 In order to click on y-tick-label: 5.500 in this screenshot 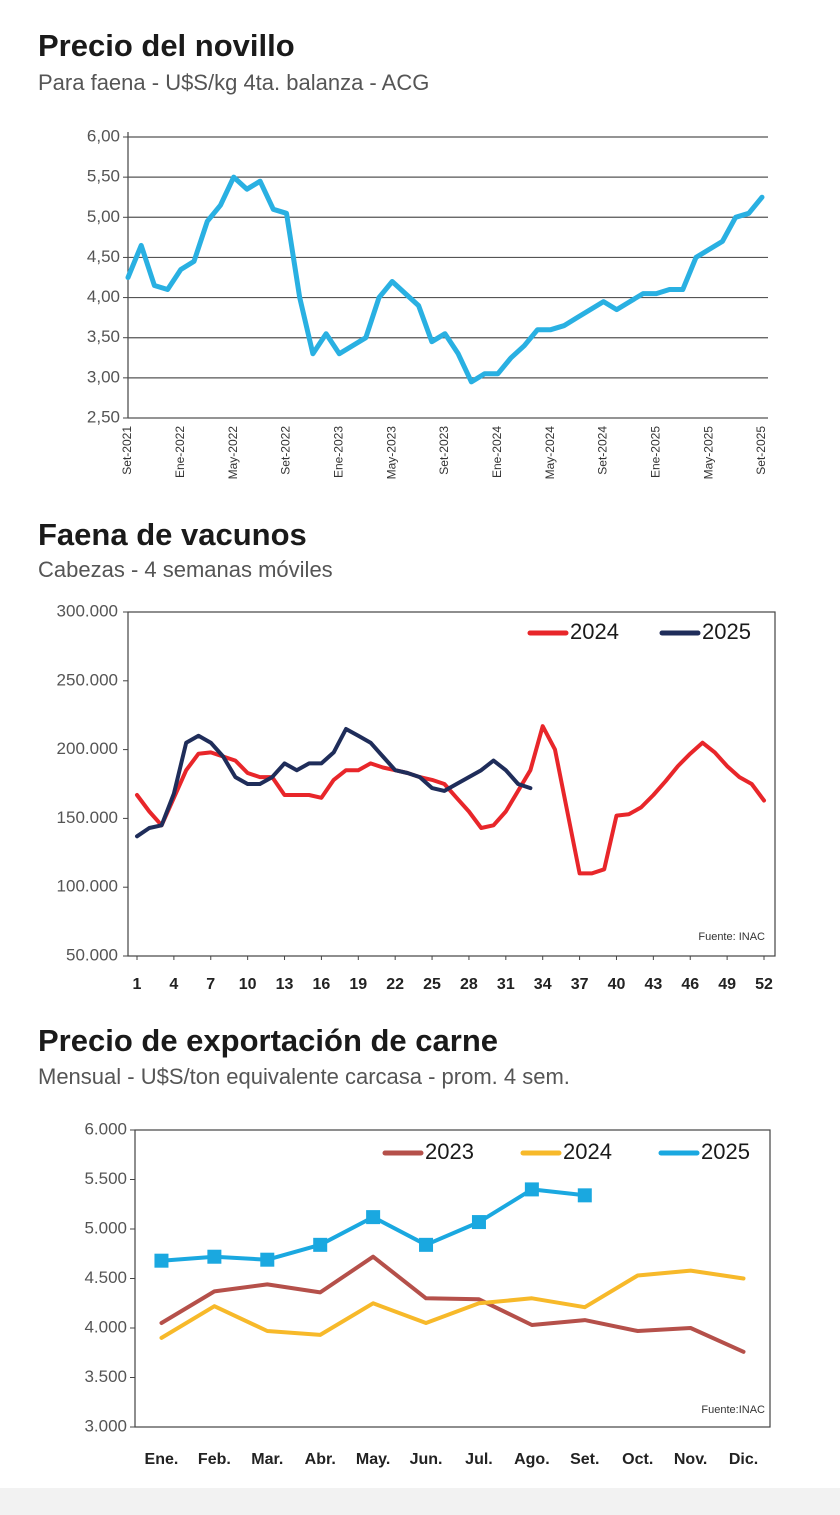, I will do `click(105, 1178)`.